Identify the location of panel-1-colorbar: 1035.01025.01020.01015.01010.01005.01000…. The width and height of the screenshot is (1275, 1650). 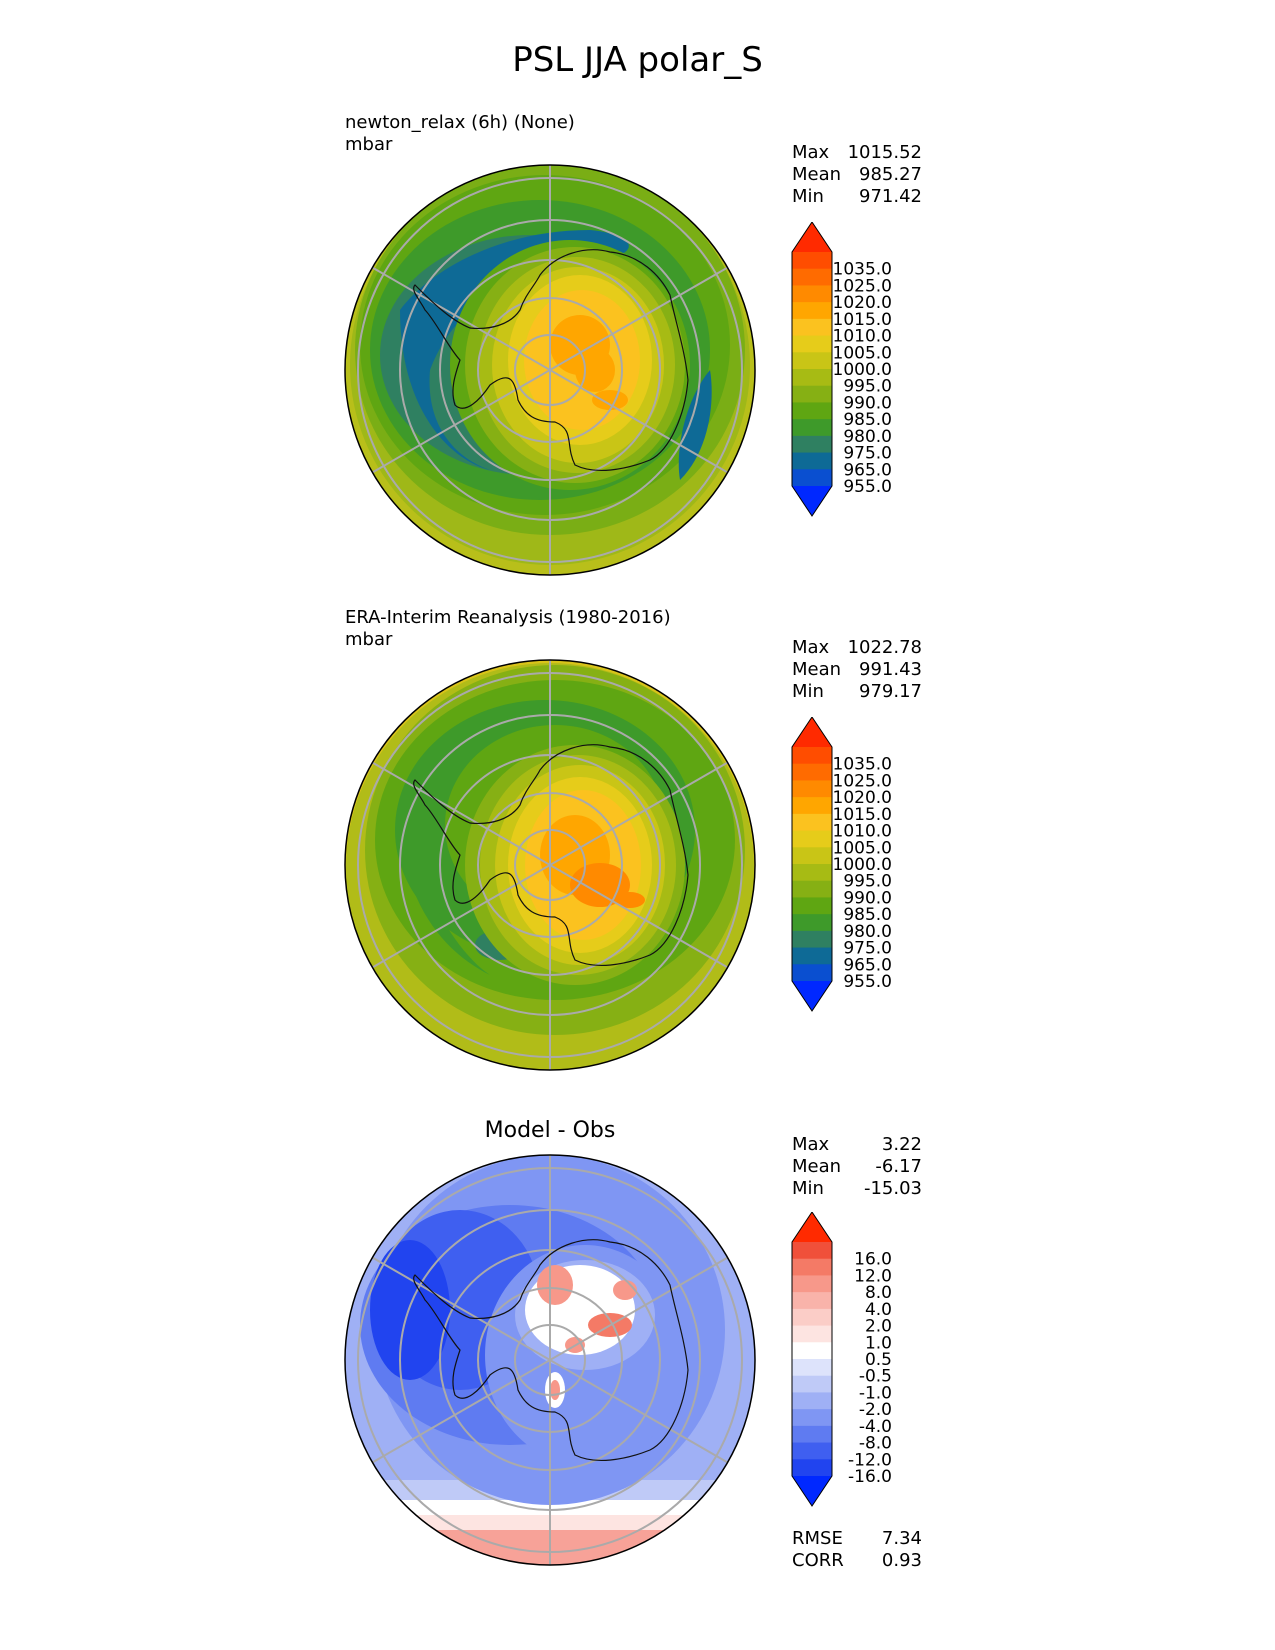
(841, 369).